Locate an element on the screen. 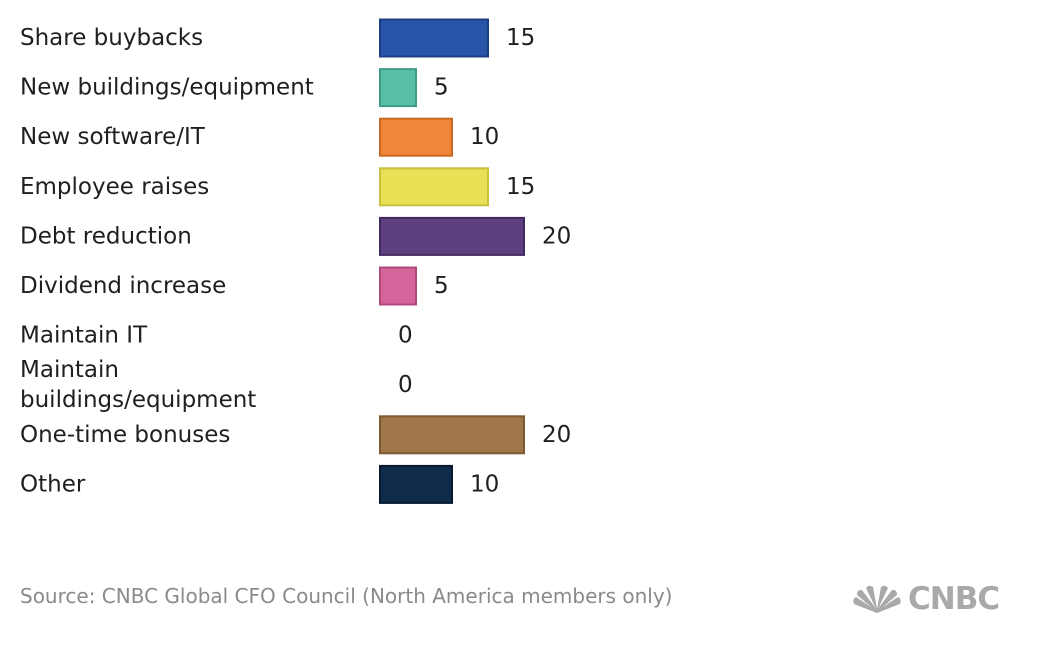 The width and height of the screenshot is (1062, 656). cnbc-logo: CNBC is located at coordinates (950, 599).